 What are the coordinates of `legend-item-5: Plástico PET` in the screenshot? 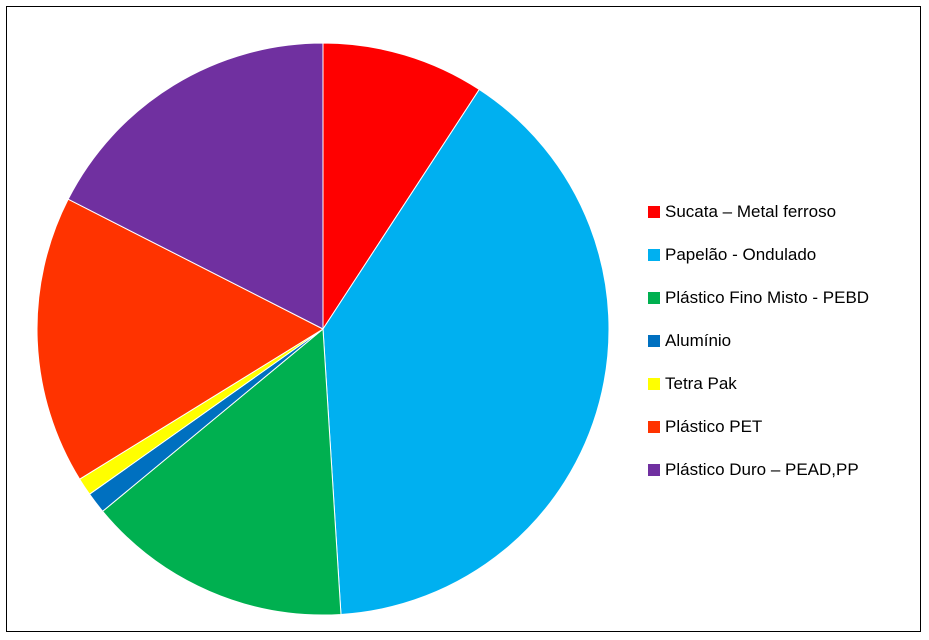 It's located at (758, 426).